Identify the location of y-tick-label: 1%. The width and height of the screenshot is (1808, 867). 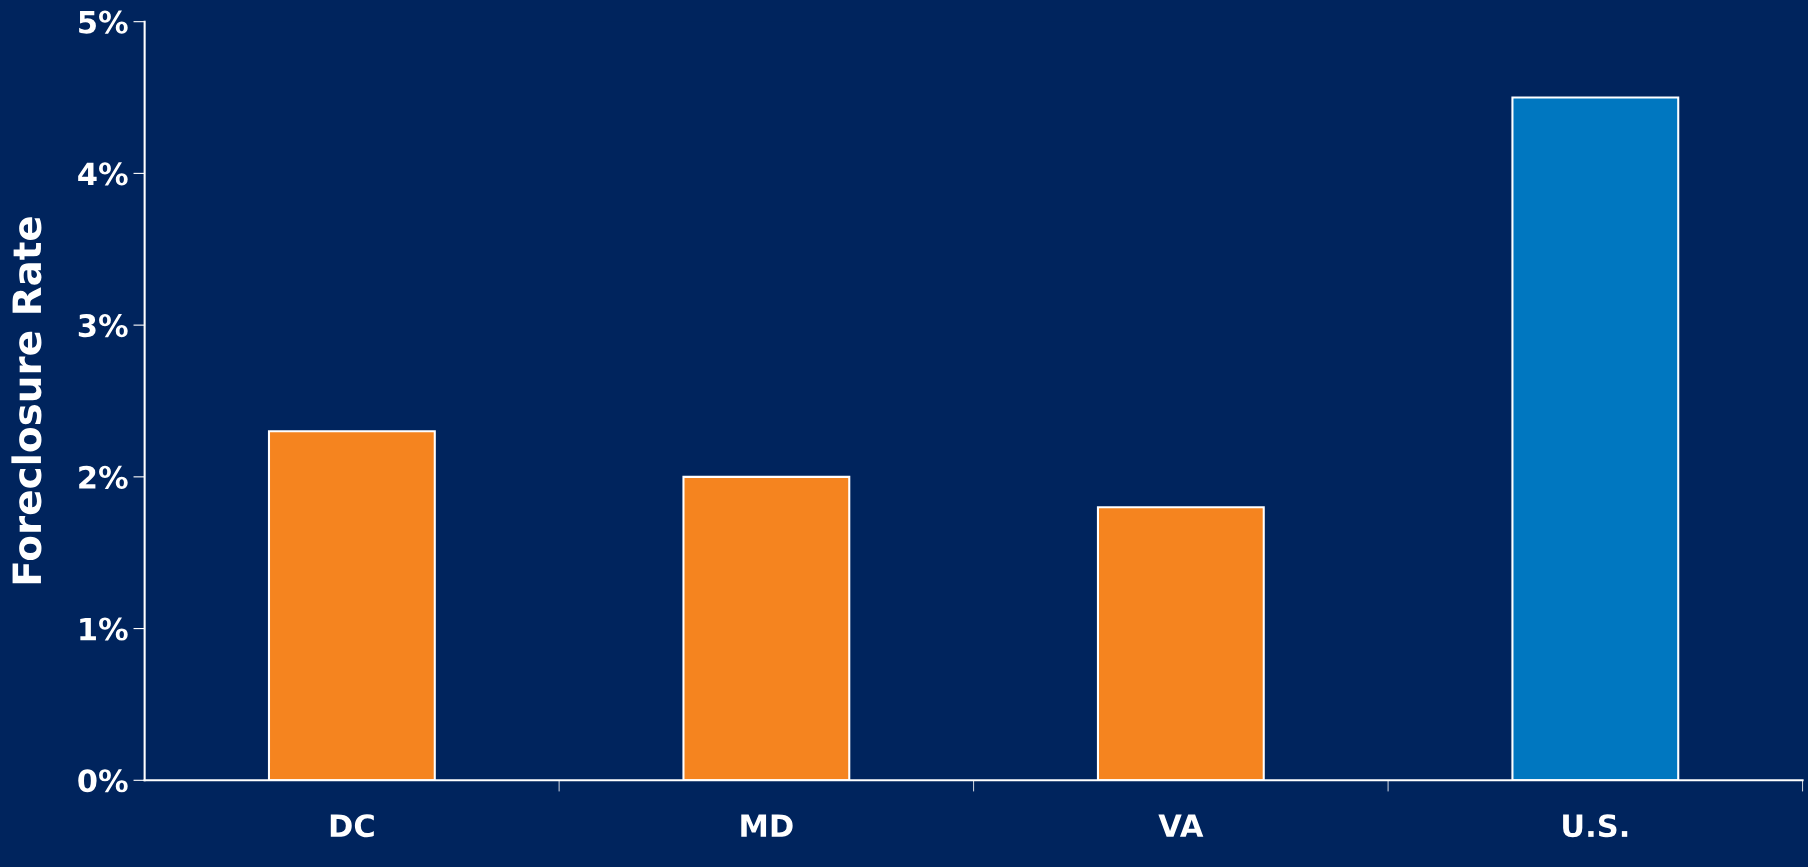
(104, 629).